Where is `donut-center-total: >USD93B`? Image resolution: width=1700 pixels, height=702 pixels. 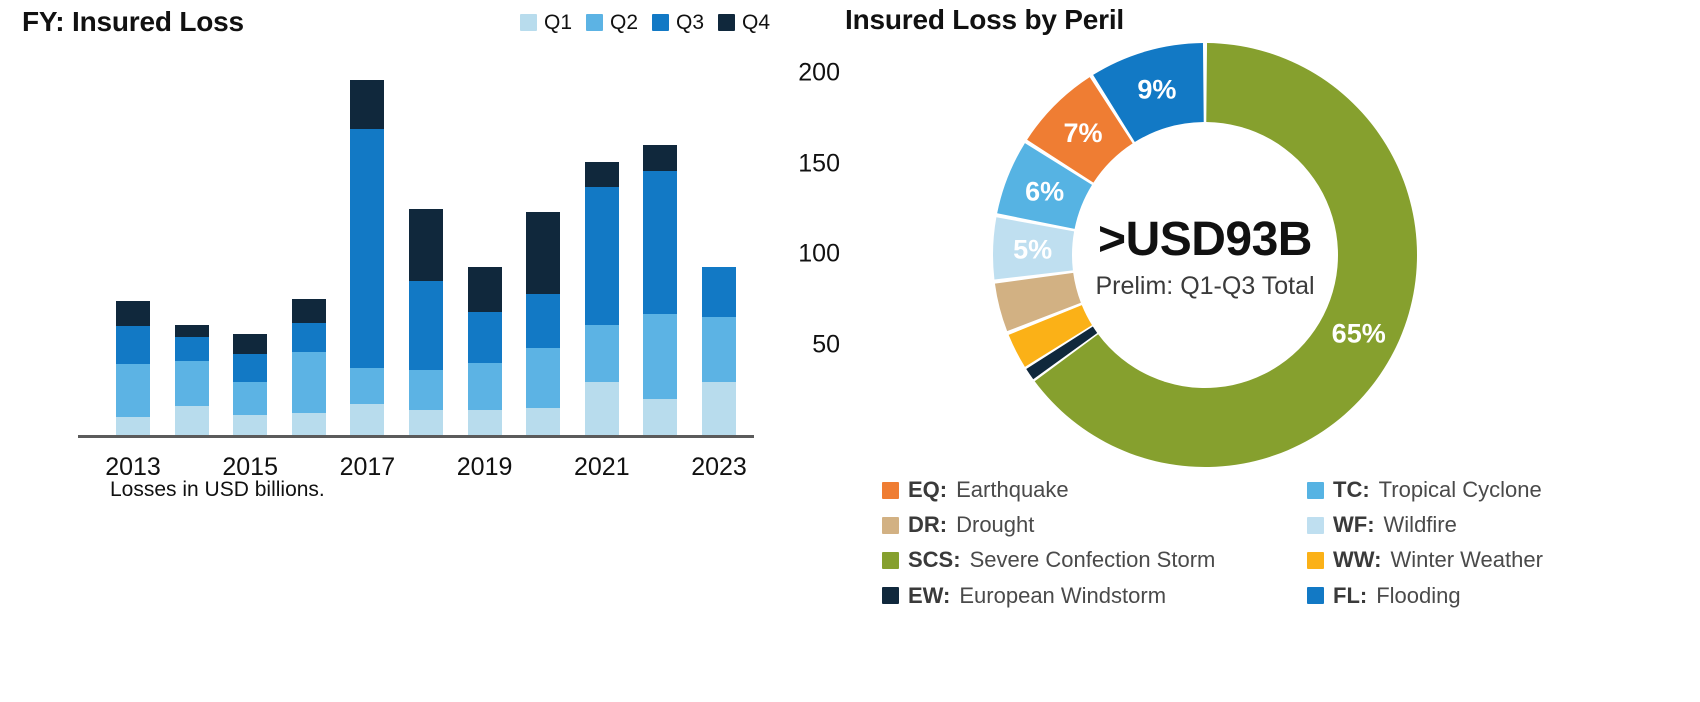
donut-center-total: >USD93B is located at coordinates (1205, 239).